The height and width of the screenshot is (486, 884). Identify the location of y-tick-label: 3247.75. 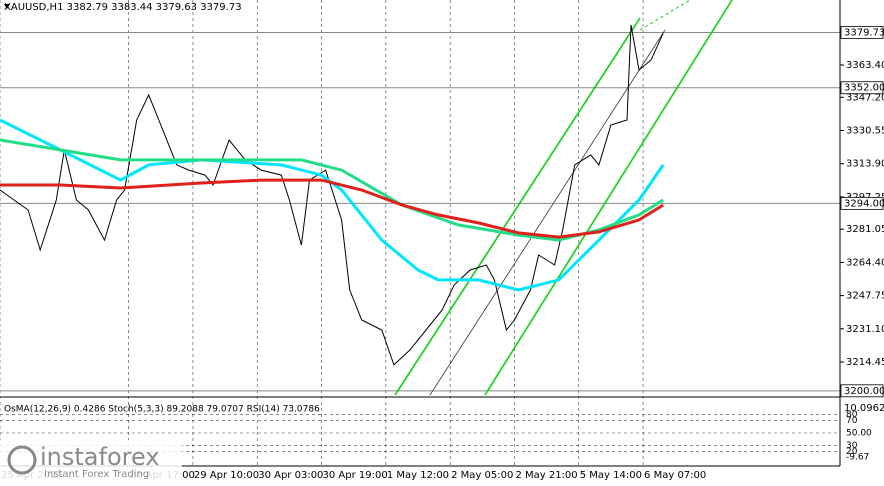
(865, 296).